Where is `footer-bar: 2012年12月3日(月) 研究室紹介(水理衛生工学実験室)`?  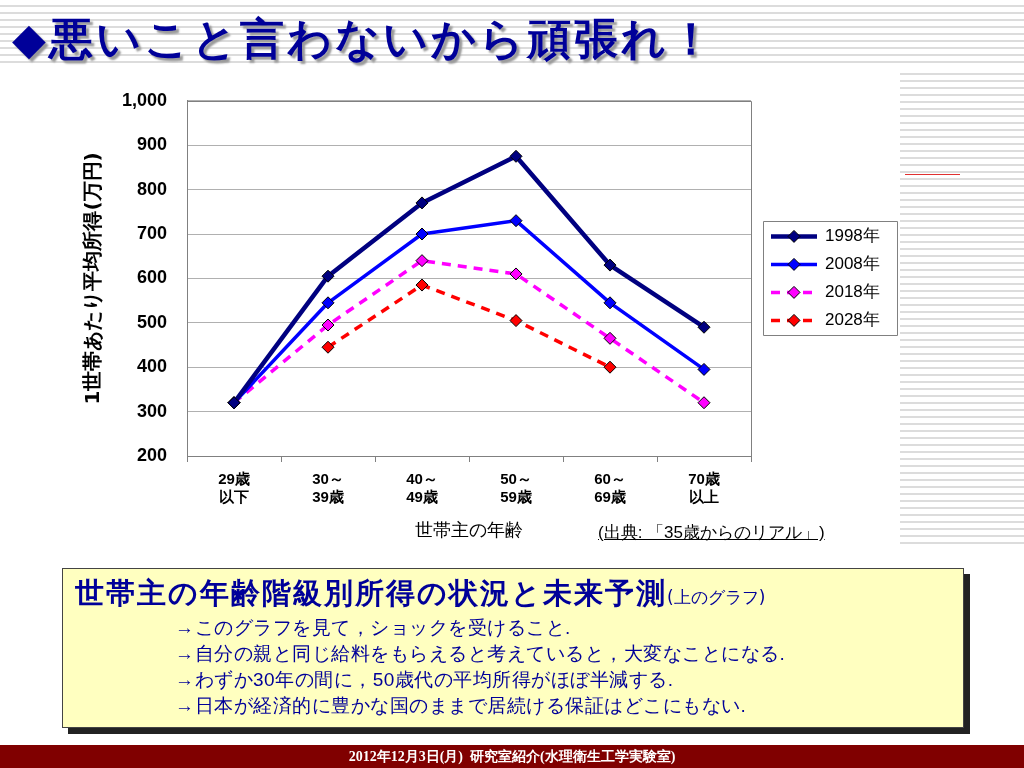
footer-bar: 2012年12月3日(月) 研究室紹介(水理衛生工学実験室) is located at coordinates (512, 756).